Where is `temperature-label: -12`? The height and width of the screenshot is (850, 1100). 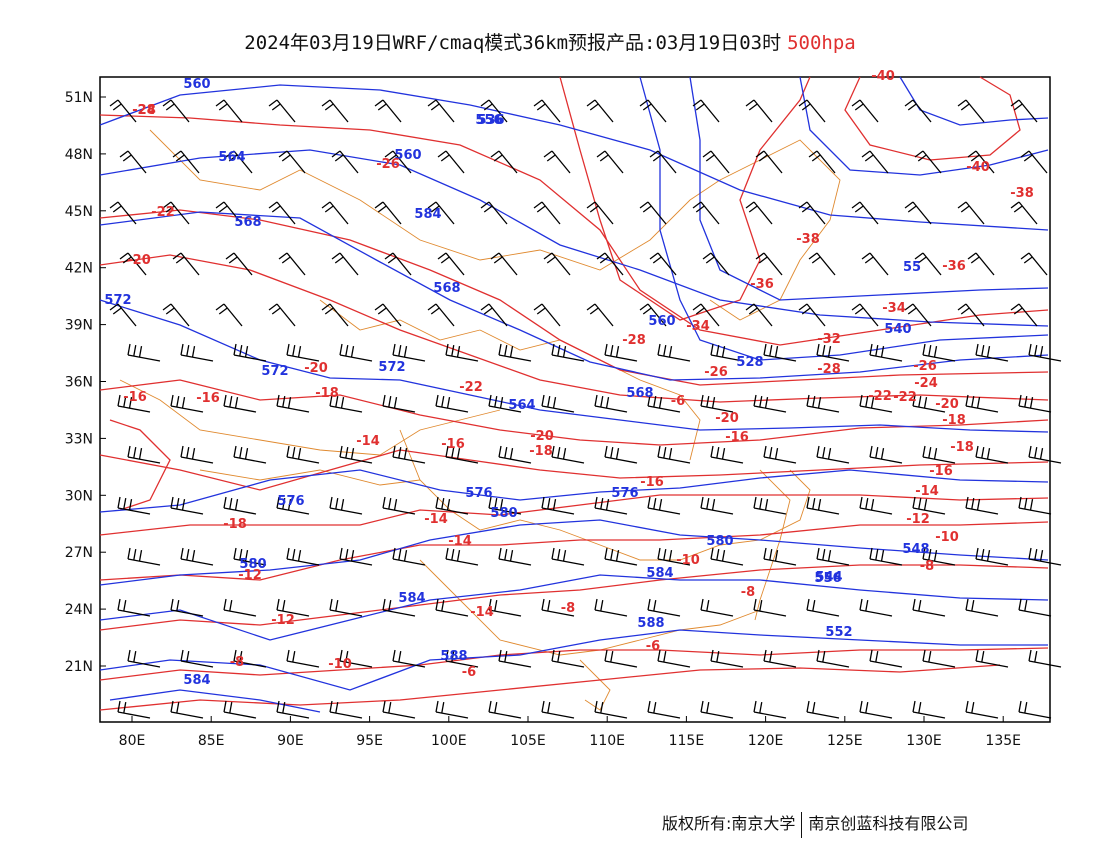
temperature-label: -12 is located at coordinates (250, 575).